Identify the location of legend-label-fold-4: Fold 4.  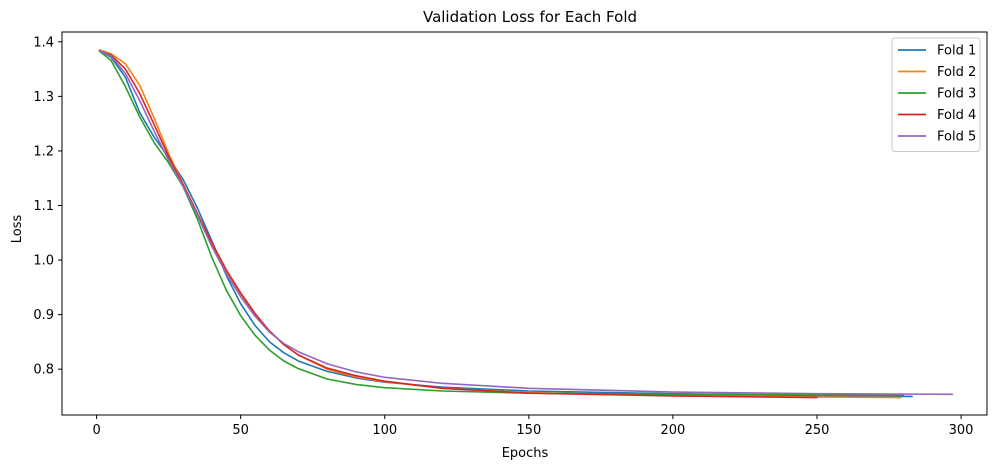
(956, 115).